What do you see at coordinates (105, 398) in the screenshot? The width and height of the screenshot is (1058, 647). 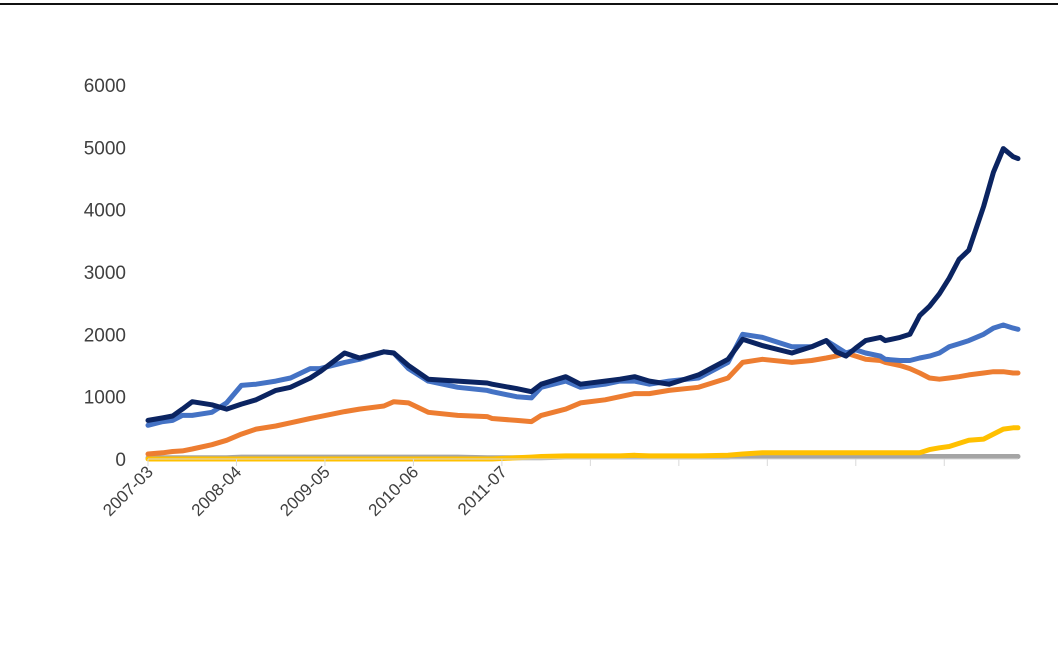 I see `y-tick-label: 1000` at bounding box center [105, 398].